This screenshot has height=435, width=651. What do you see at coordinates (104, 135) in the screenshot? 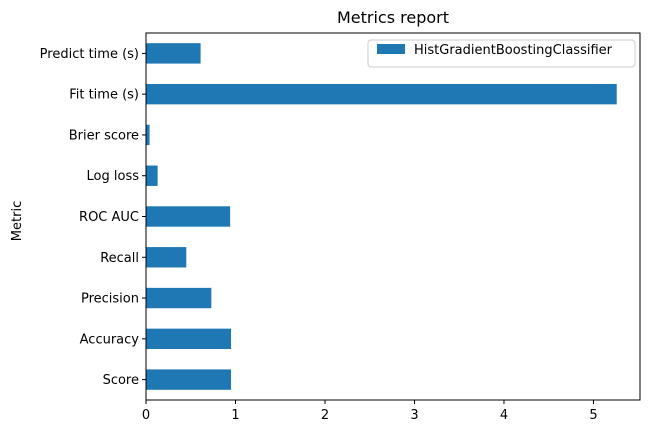
I see `y-tick-label: Brier score` at bounding box center [104, 135].